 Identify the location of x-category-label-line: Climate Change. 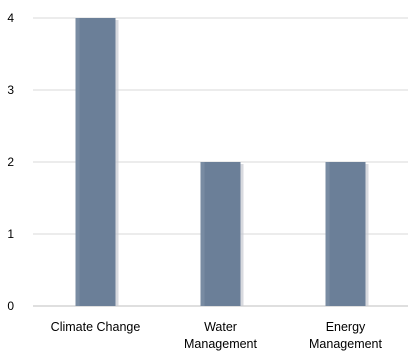
(96, 327).